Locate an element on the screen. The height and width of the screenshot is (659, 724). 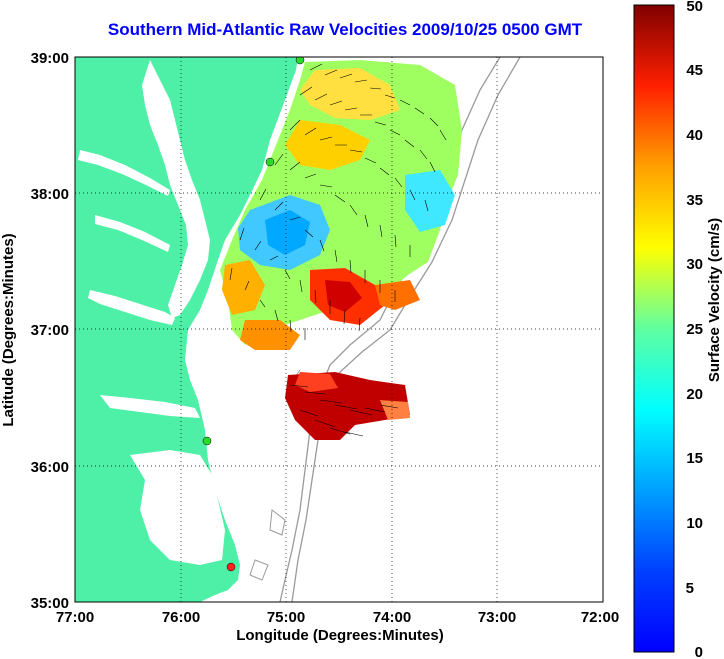
y-tick-label: 38:00 is located at coordinates (50, 194).